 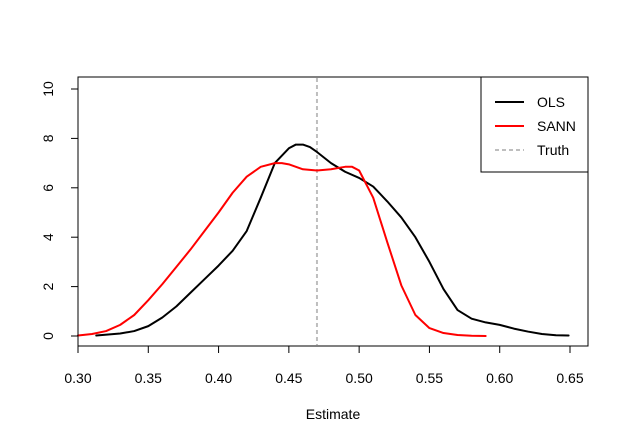 I want to click on y-tick-label: 4, so click(x=48, y=237).